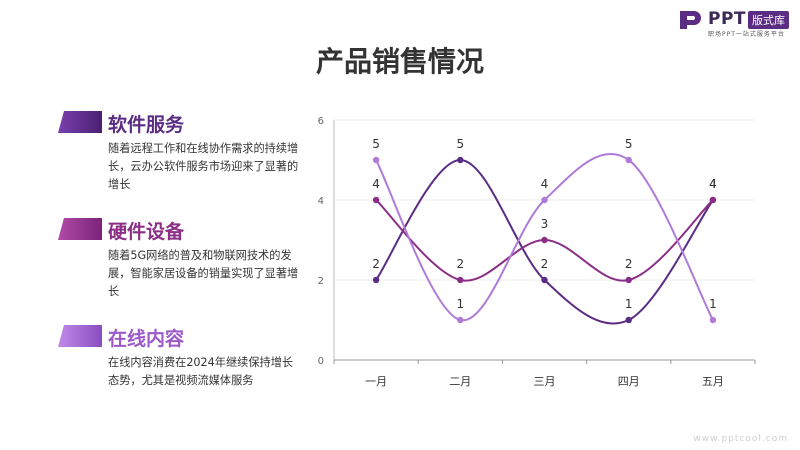 The image size is (800, 450). I want to click on x-tick-label: 一月, so click(376, 381).